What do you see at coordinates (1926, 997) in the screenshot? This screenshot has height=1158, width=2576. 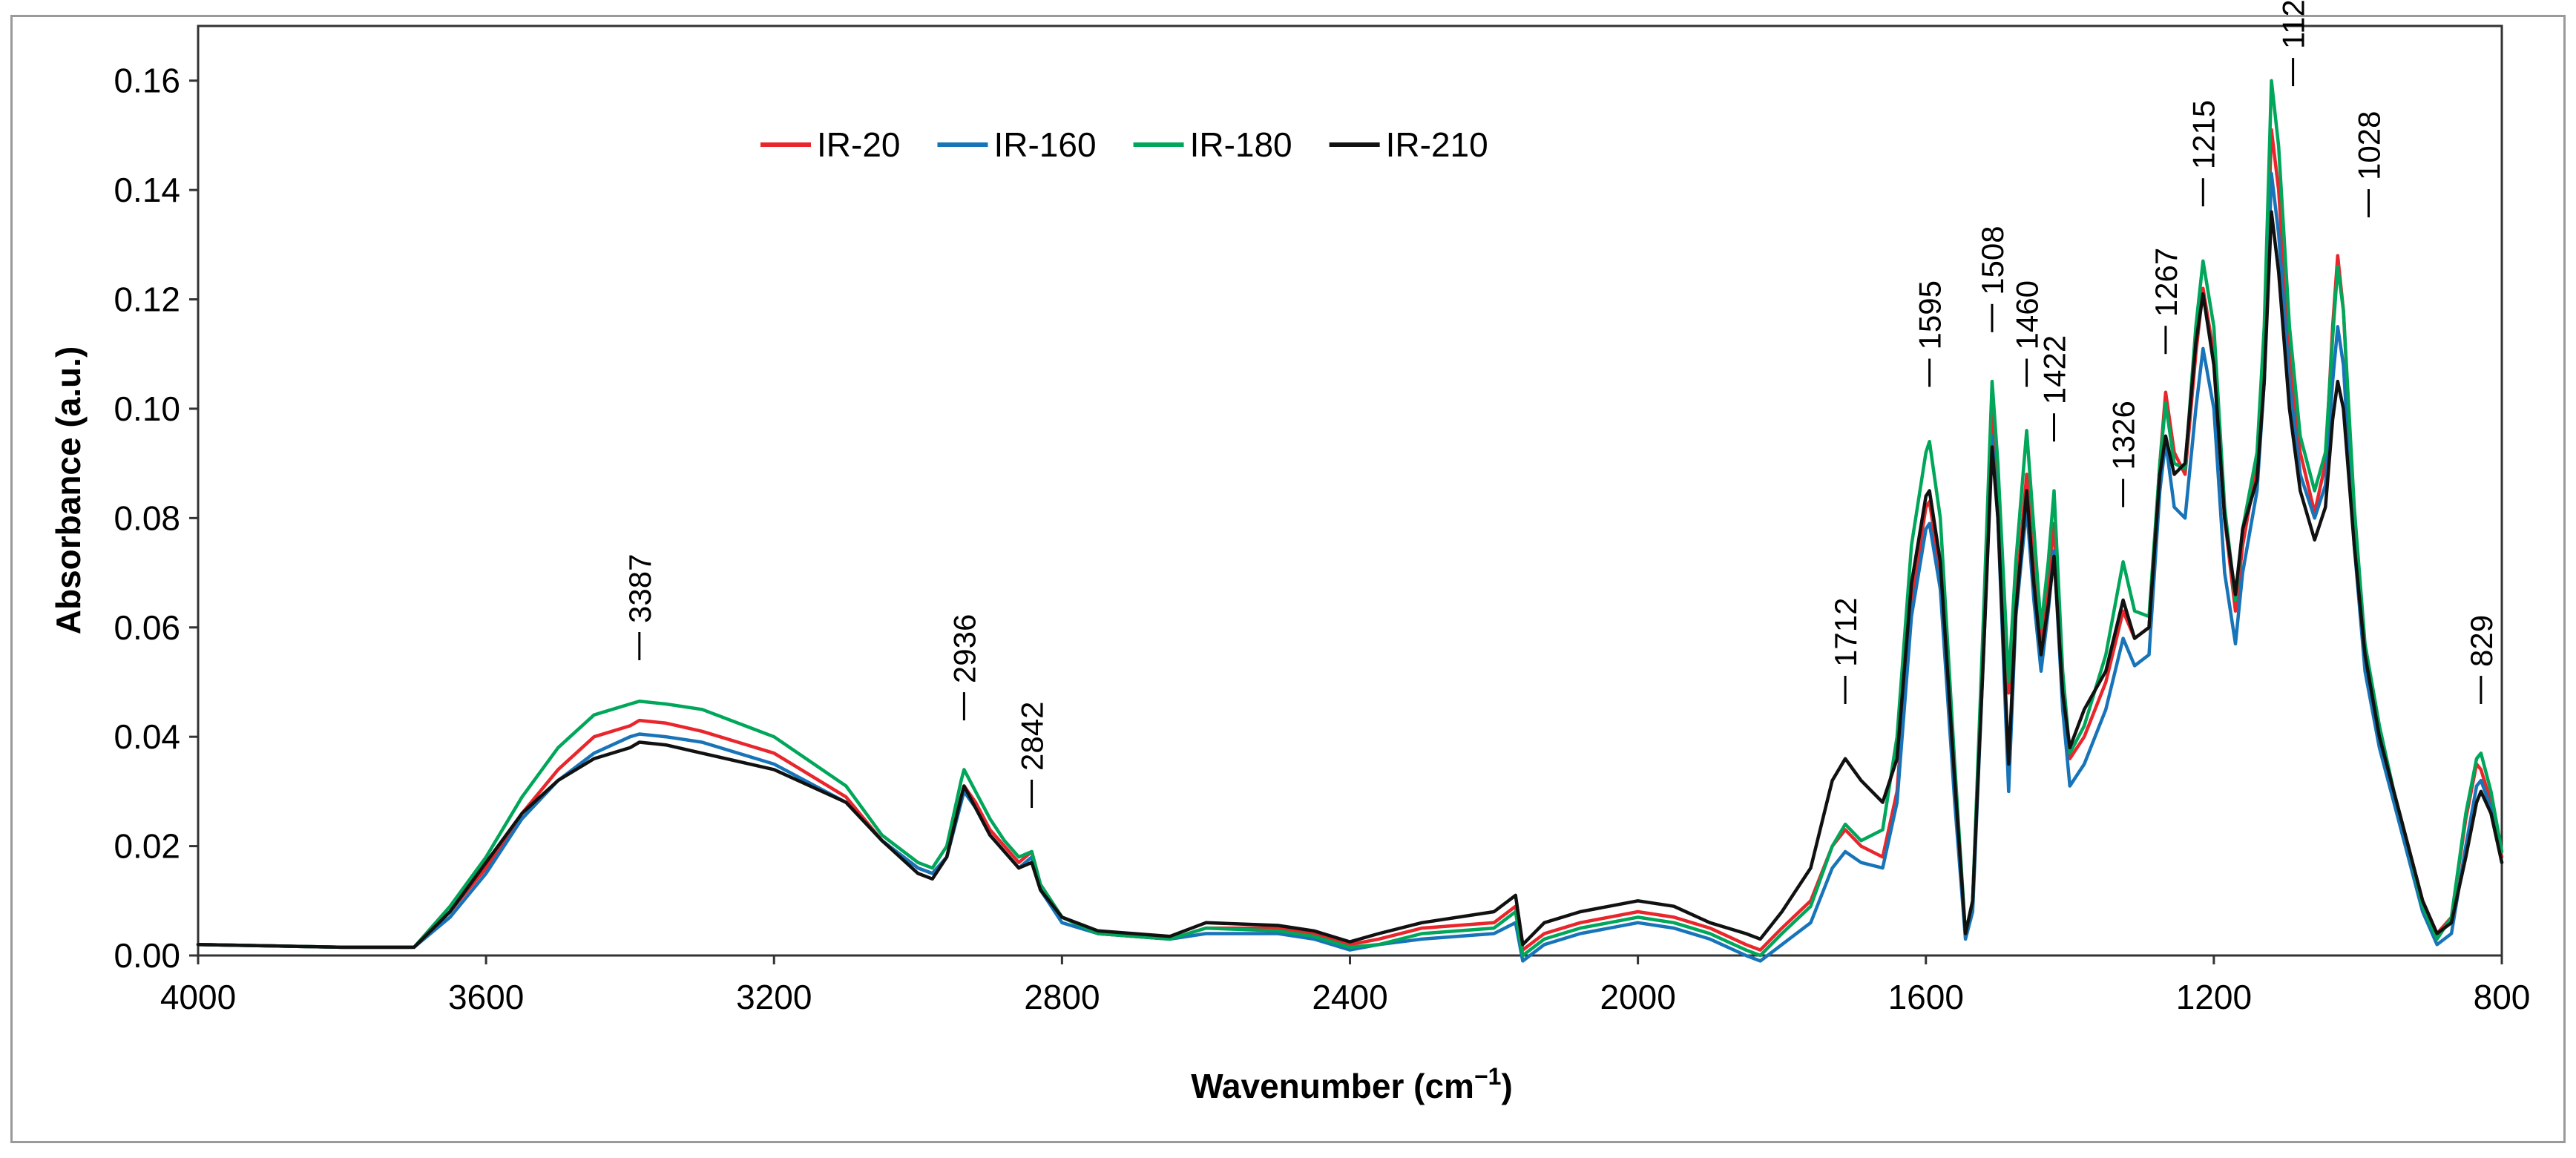 I see `x-tick-label: 1600` at bounding box center [1926, 997].